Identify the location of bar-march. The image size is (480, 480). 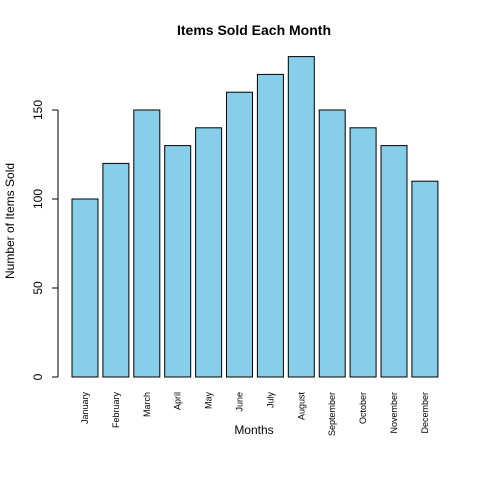
(147, 243).